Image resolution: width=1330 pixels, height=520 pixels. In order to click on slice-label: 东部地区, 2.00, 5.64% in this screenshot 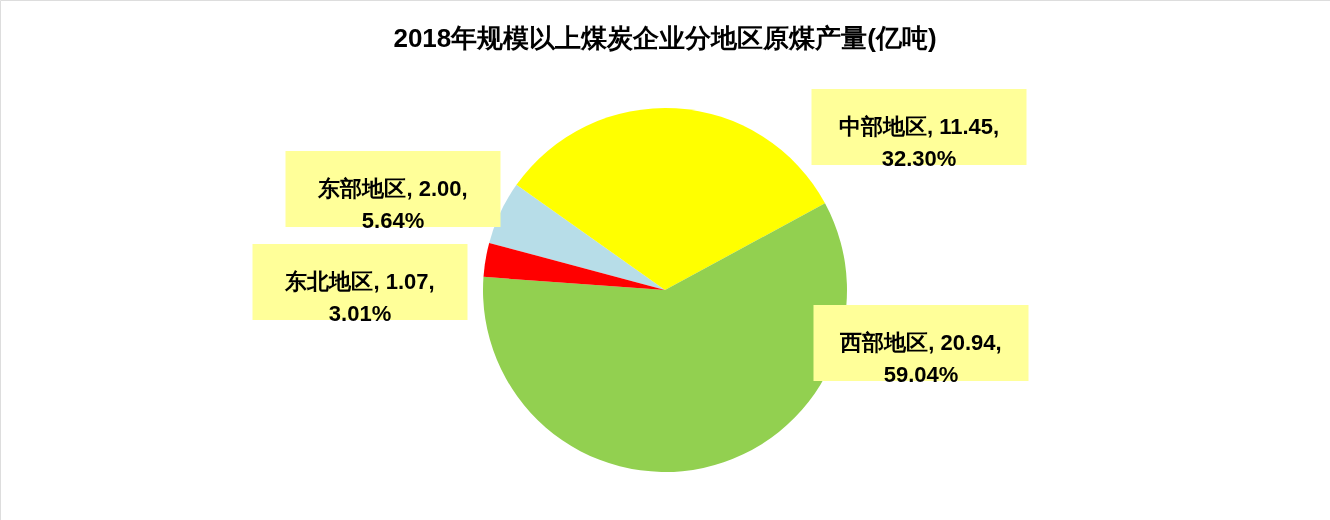, I will do `click(392, 204)`.